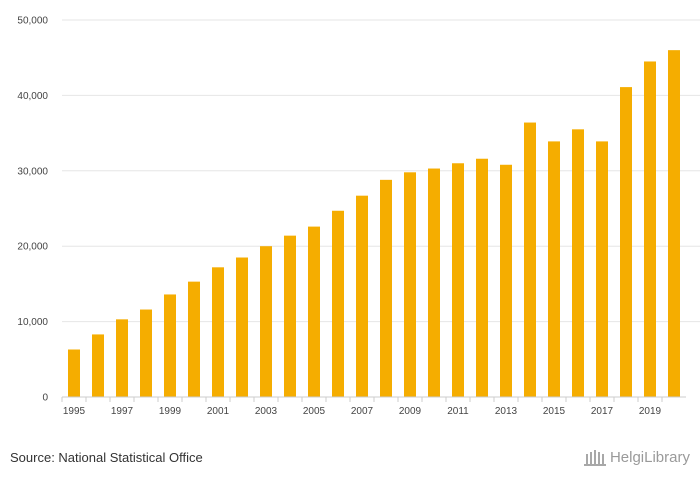 Image resolution: width=700 pixels, height=483 pixels. I want to click on bar-2006, so click(338, 303).